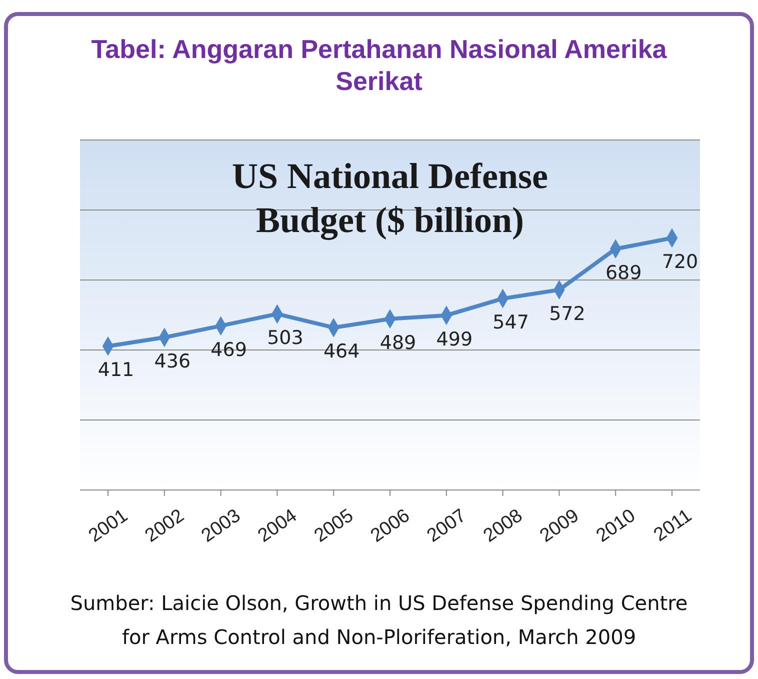 This screenshot has height=679, width=758. I want to click on data-label: 499, so click(454, 339).